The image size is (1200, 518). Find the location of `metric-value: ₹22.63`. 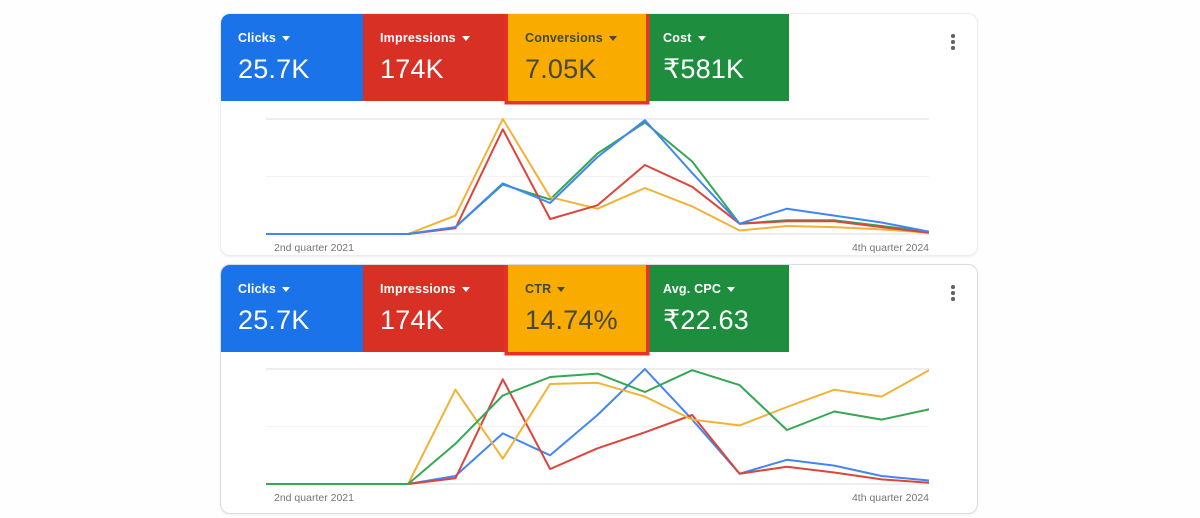

metric-value: ₹22.63 is located at coordinates (706, 320).